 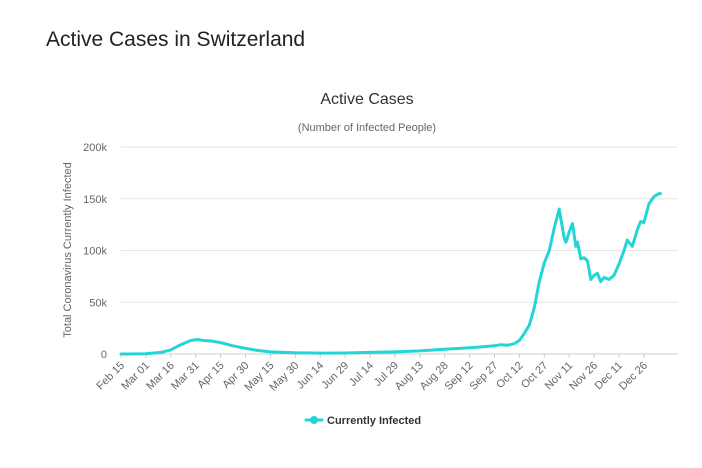 I want to click on y-tick-label: 50k, so click(x=98, y=303).